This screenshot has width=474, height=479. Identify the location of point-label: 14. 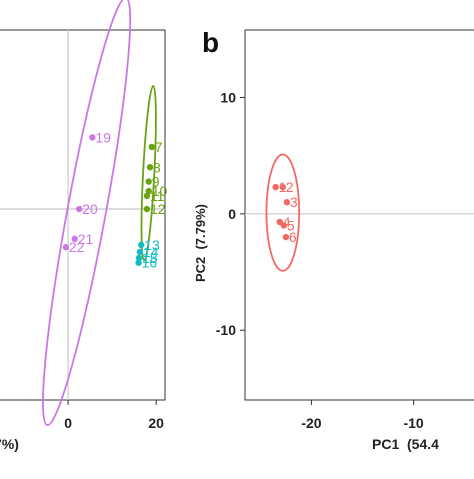
(151, 252).